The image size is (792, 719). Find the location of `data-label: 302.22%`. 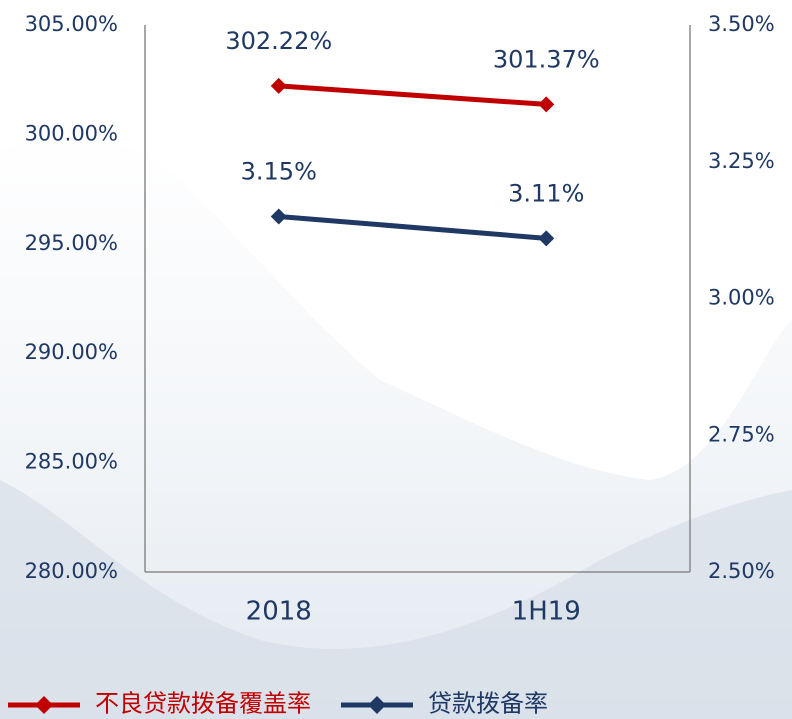

data-label: 302.22% is located at coordinates (278, 41).